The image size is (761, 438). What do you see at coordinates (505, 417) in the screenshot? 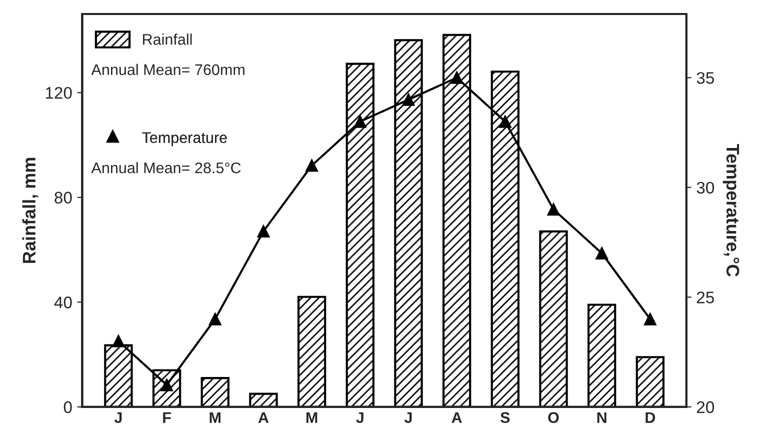
I see `x-tick-label: S` at bounding box center [505, 417].